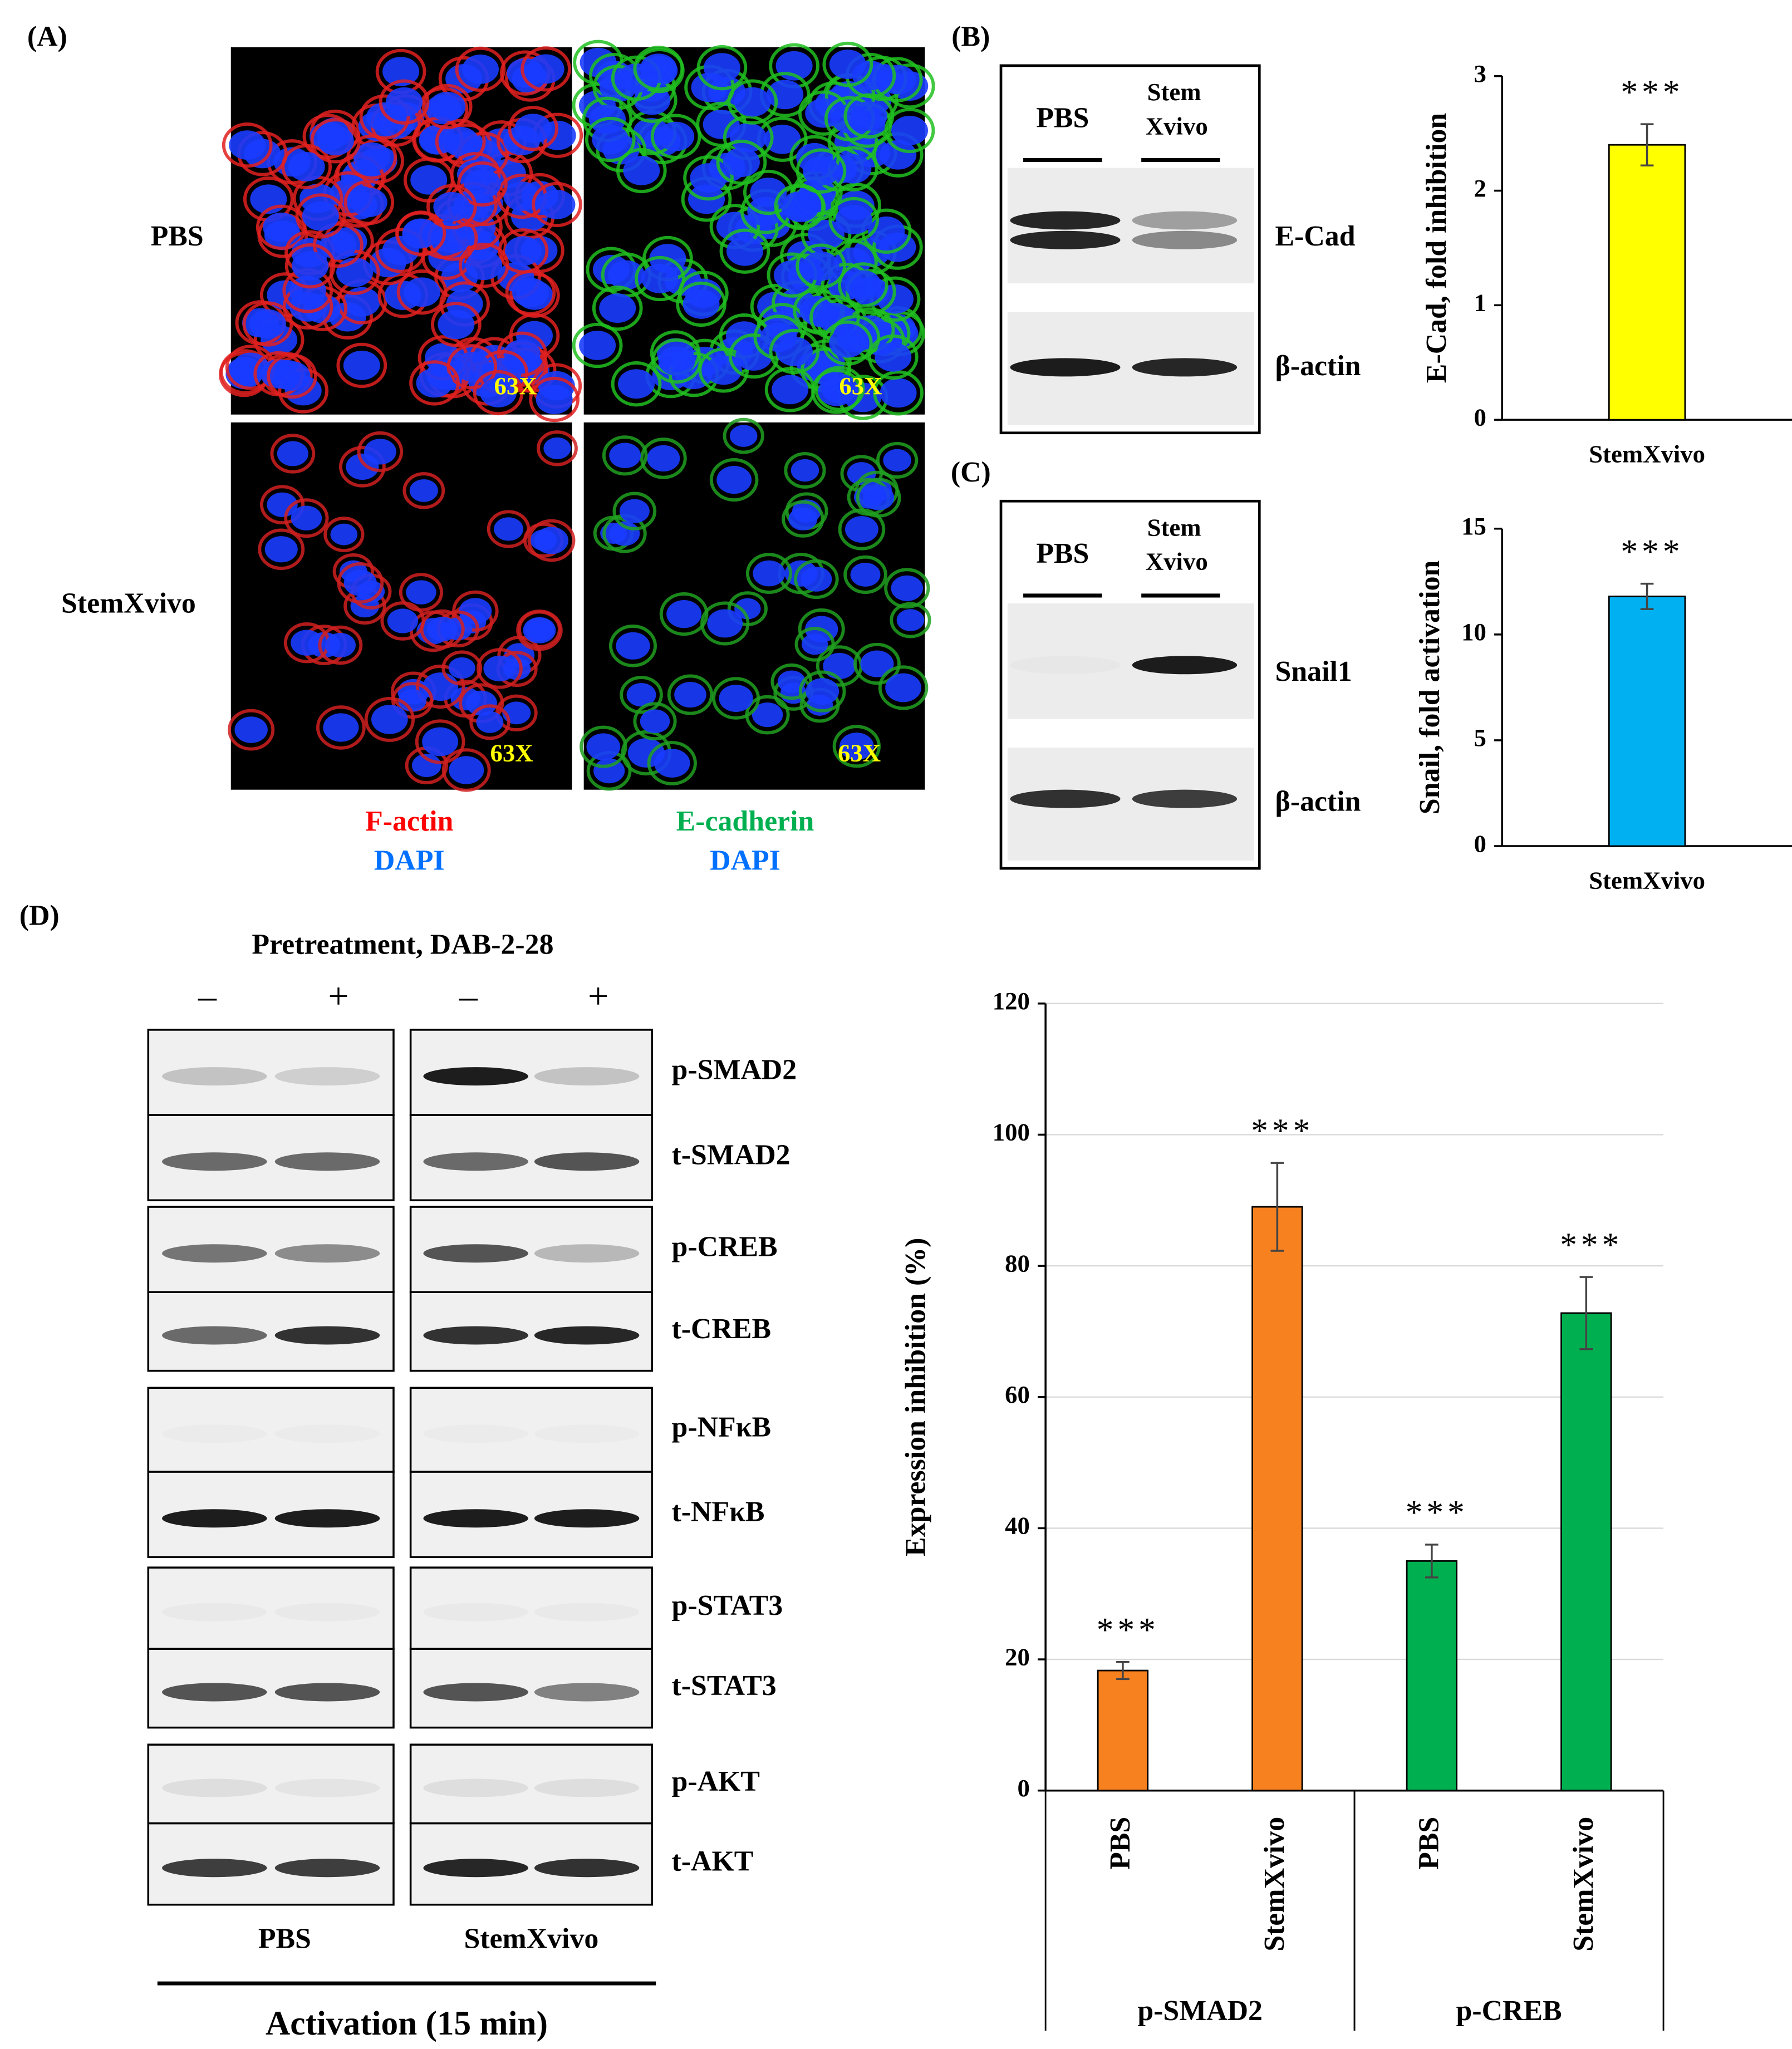  Describe the element at coordinates (971, 472) in the screenshot. I see `panel-label: (C)` at that location.